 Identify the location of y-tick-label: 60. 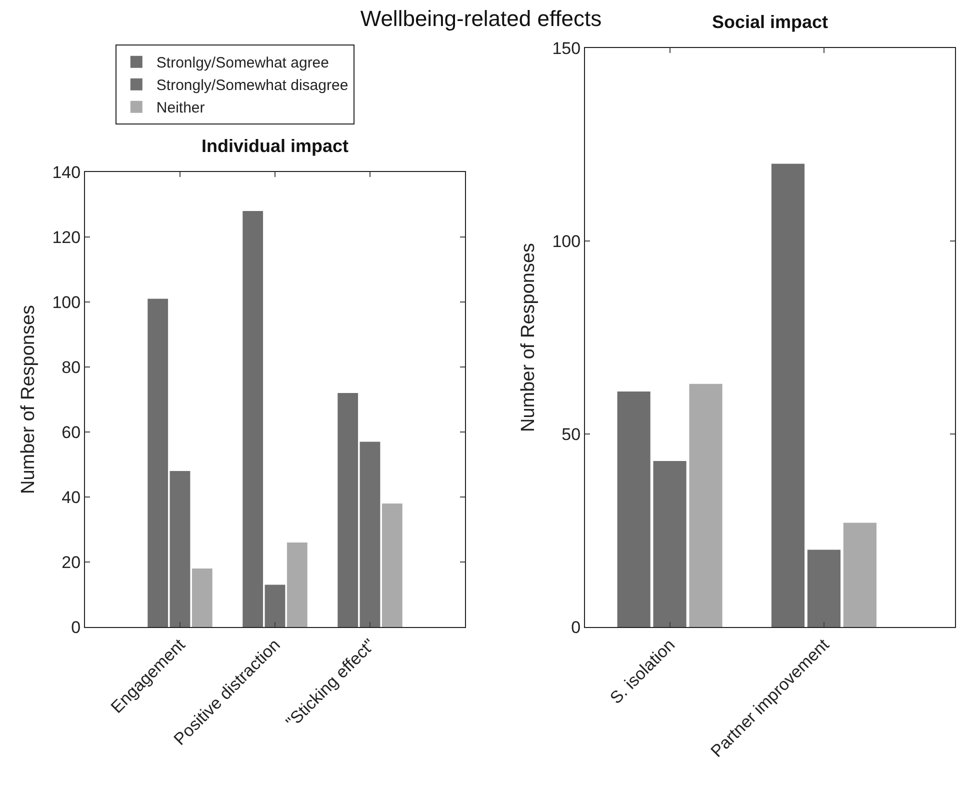
(71, 432).